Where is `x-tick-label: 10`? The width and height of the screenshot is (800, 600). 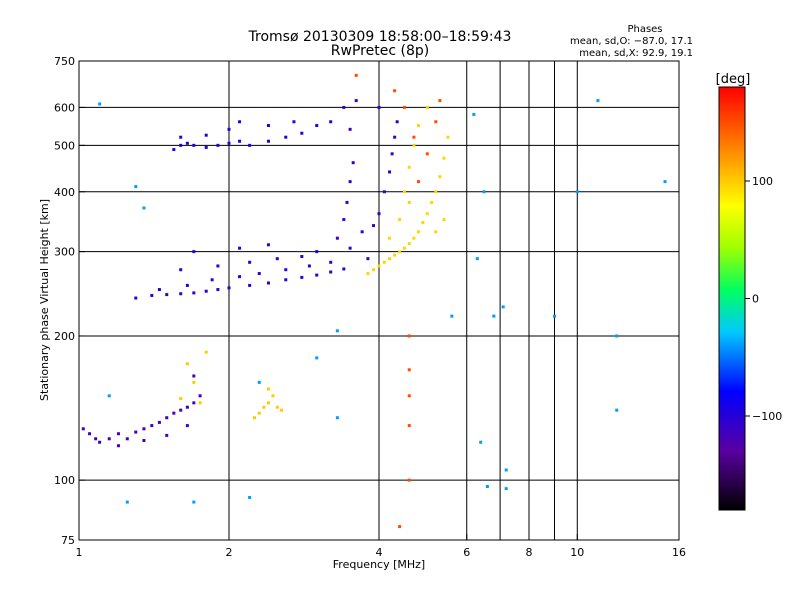
x-tick-label: 10 is located at coordinates (577, 552).